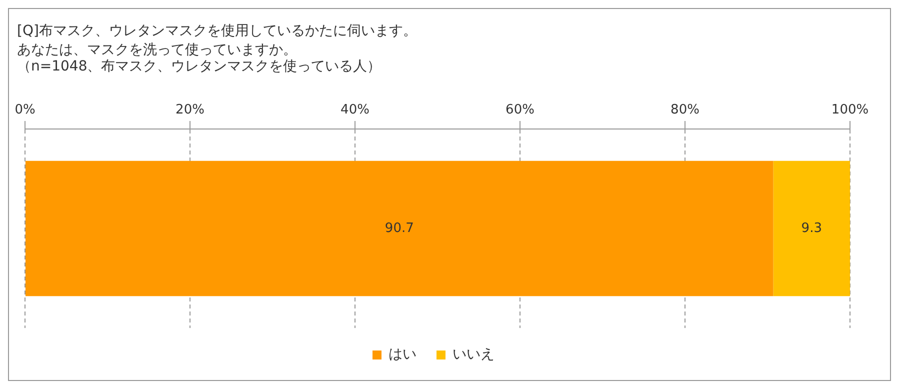 This screenshot has height=389, width=899. I want to click on legend-label: はい, so click(402, 354).